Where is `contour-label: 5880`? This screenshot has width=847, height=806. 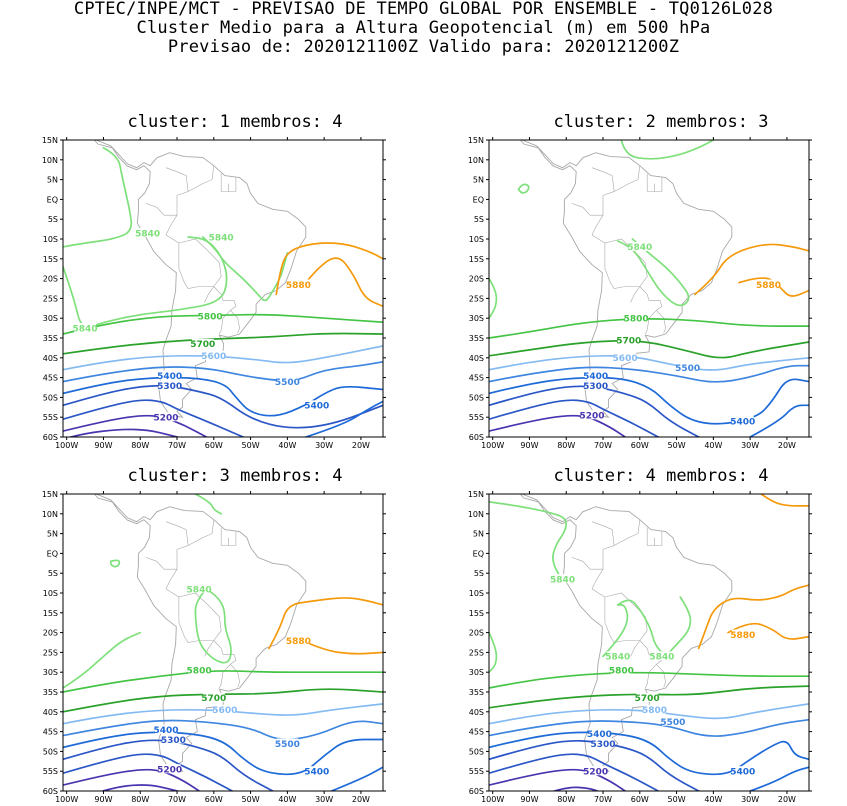
contour-label: 5880 is located at coordinates (742, 636).